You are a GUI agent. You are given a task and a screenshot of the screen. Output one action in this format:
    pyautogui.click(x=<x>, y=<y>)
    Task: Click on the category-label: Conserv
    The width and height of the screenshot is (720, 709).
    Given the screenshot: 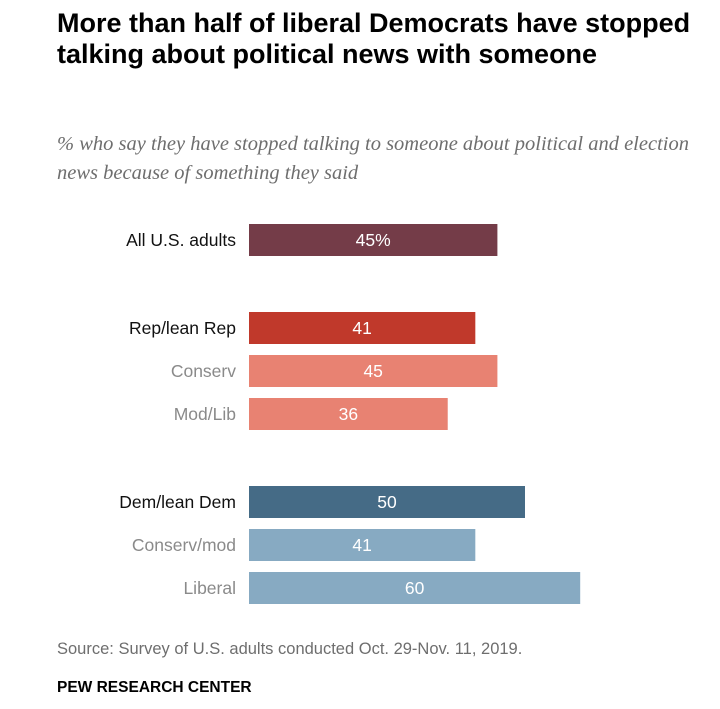 What is the action you would take?
    pyautogui.click(x=203, y=371)
    